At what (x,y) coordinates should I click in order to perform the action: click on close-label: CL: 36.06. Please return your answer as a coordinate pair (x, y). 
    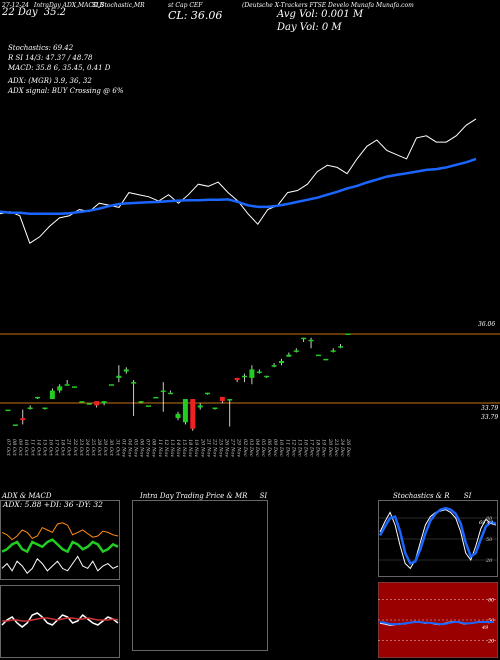
    Looking at the image, I should click on (195, 15).